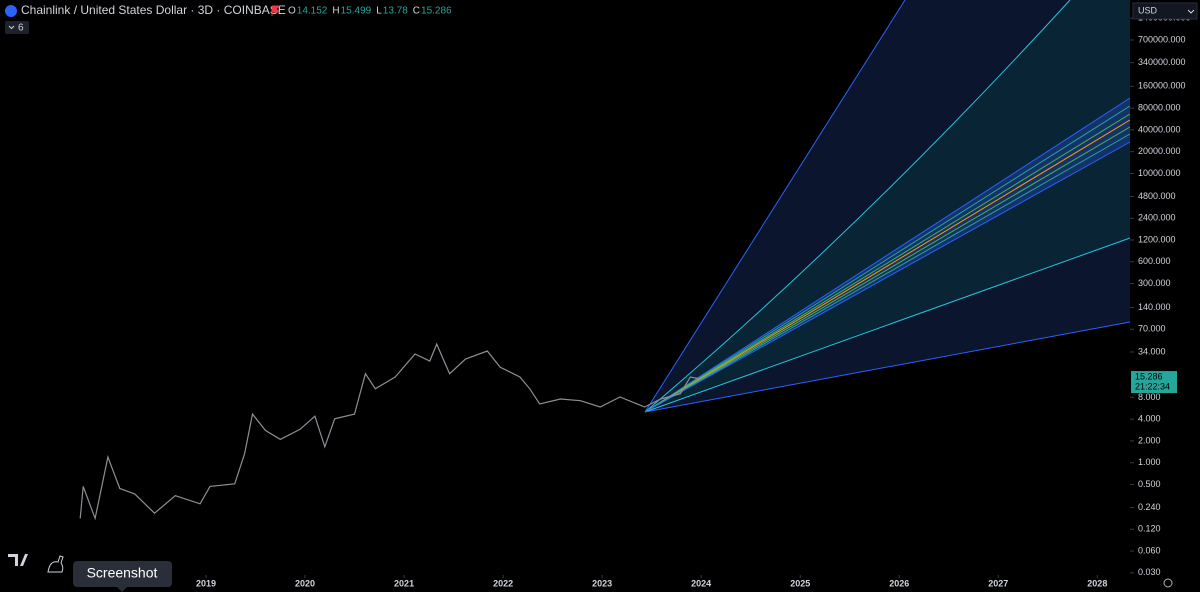 Image resolution: width=1200 pixels, height=592 pixels. Describe the element at coordinates (11, 11) in the screenshot. I see `symbol-logo` at that location.